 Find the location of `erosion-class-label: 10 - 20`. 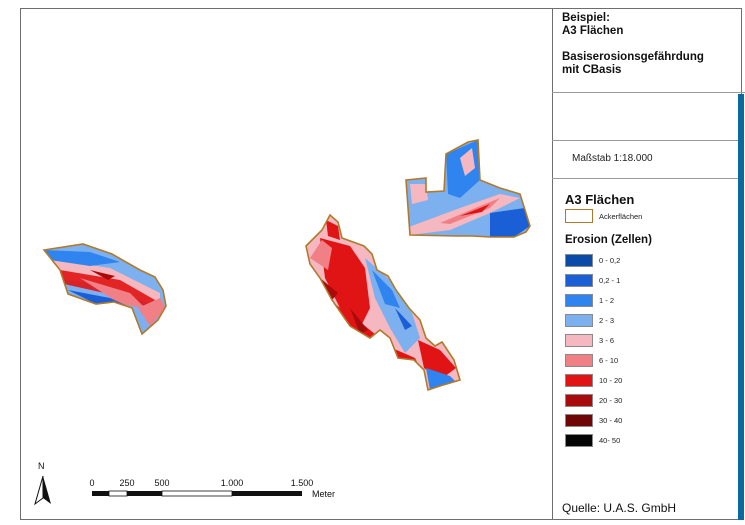

erosion-class-label: 10 - 20 is located at coordinates (611, 380).